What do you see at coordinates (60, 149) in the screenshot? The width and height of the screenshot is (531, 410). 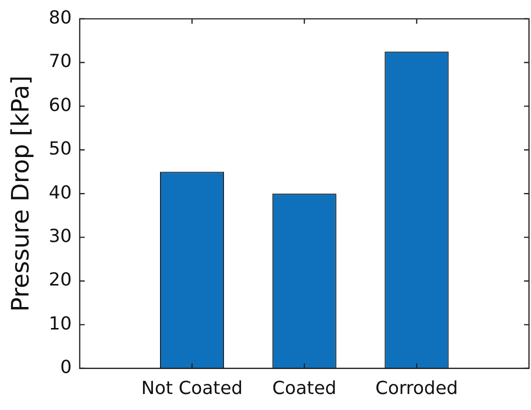 I see `y-tick-label: 50` at bounding box center [60, 149].